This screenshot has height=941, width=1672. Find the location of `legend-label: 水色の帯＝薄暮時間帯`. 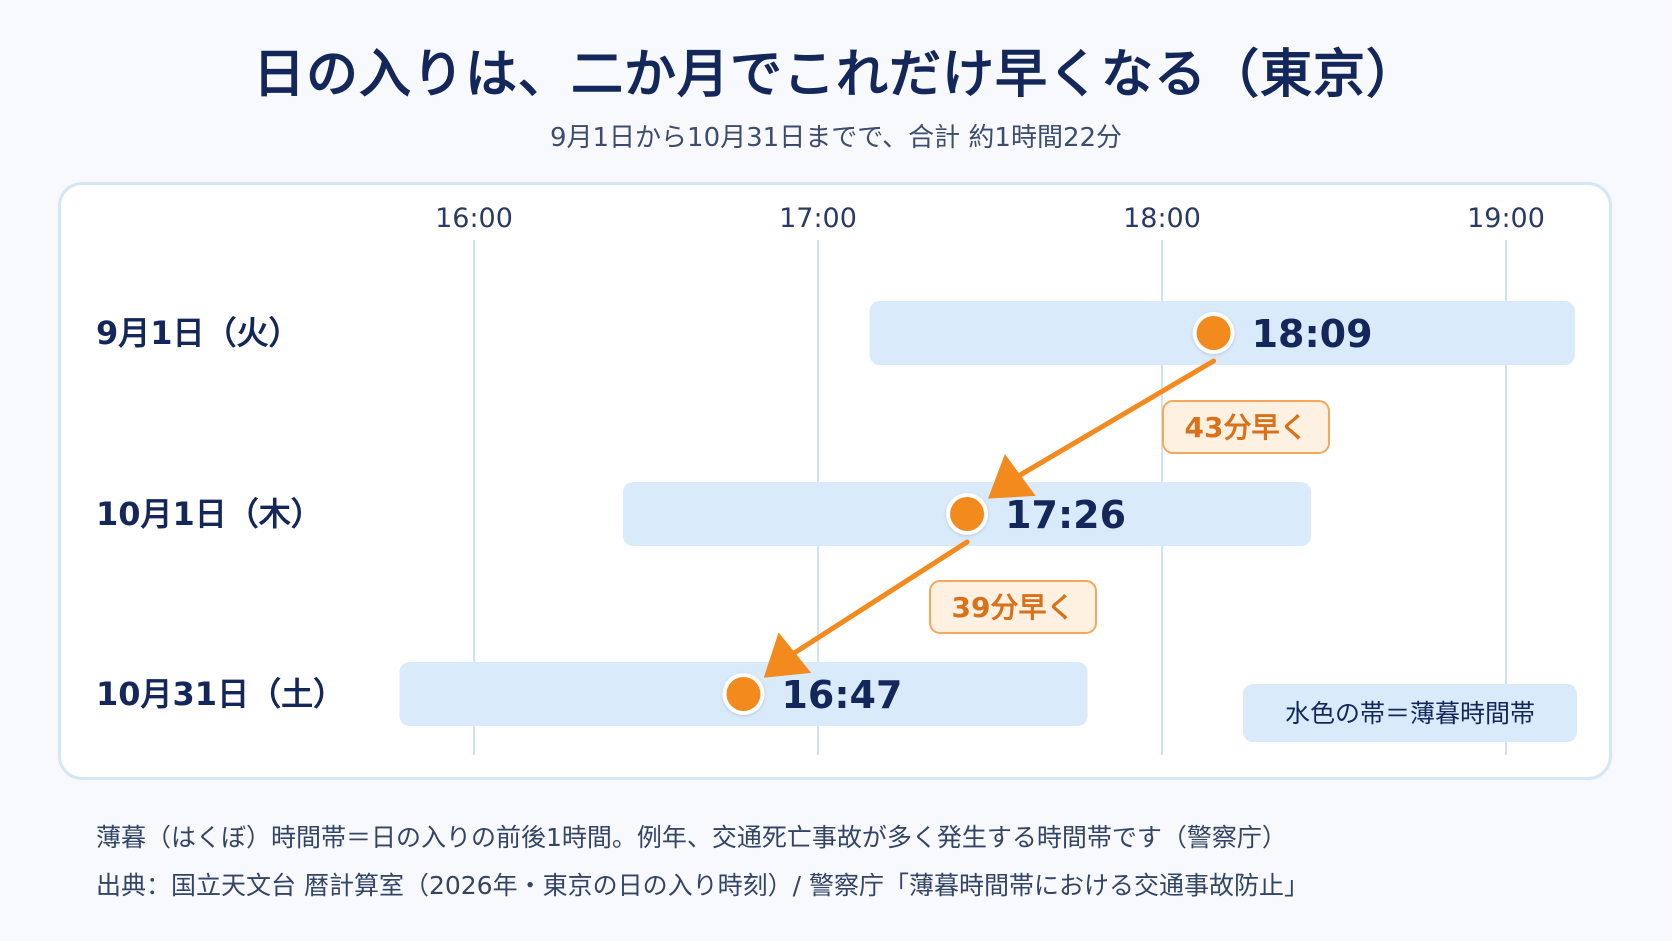

legend-label: 水色の帯＝薄暮時間帯 is located at coordinates (1410, 713).